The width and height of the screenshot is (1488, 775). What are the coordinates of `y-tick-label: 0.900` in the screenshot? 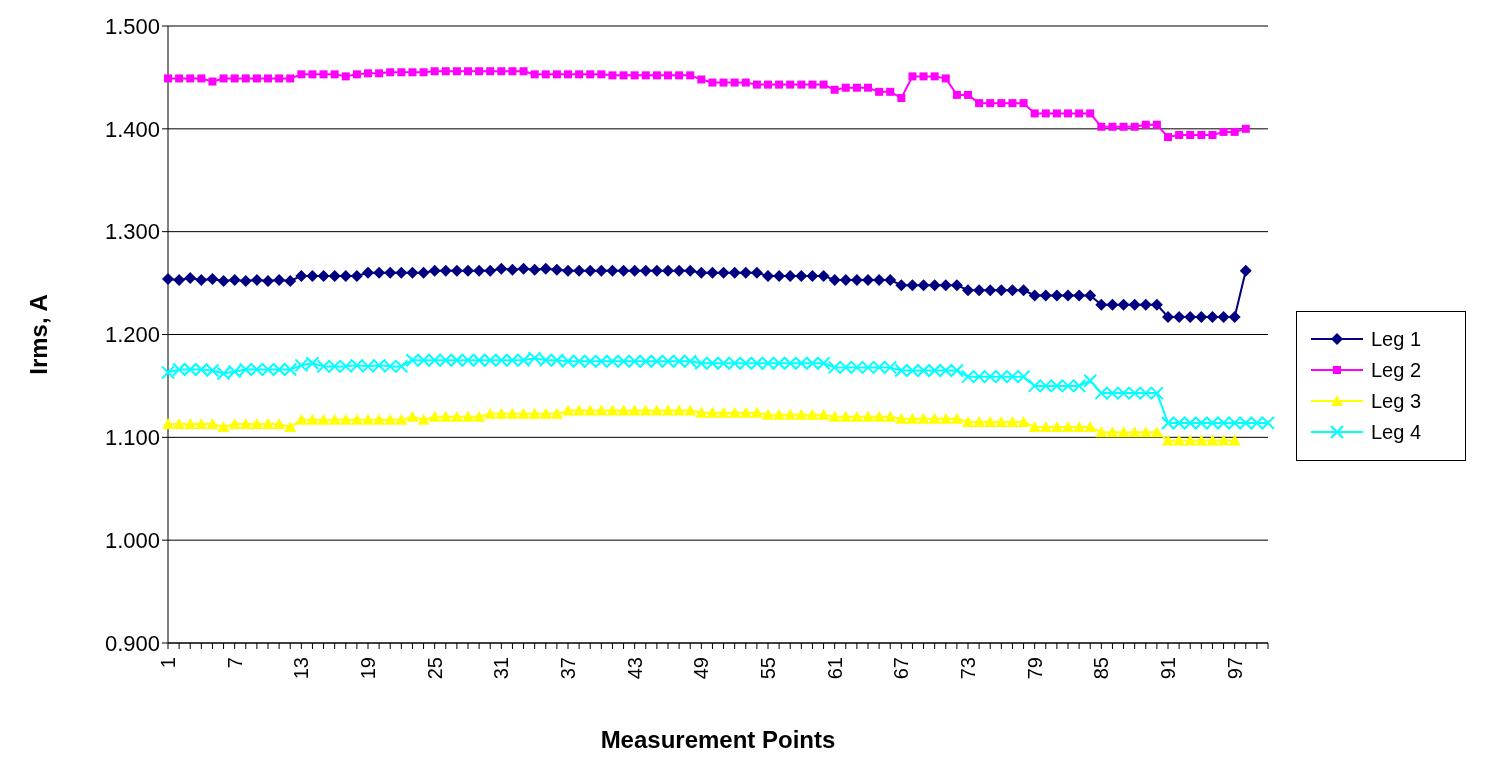 It's located at (132, 643).